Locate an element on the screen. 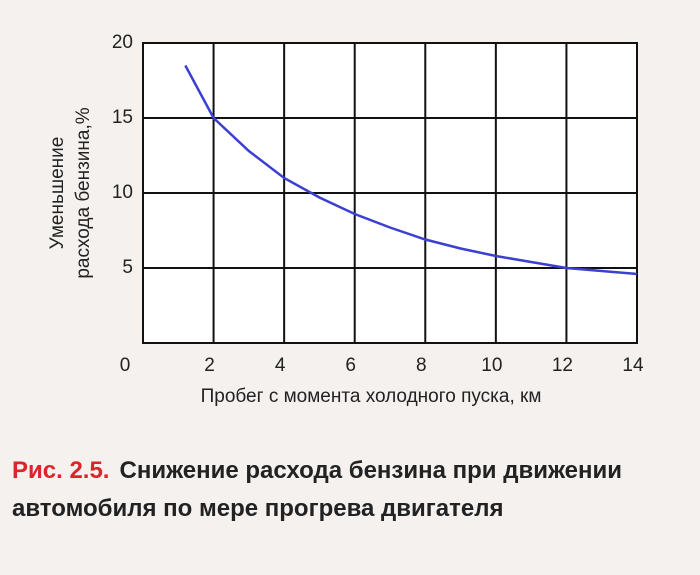 The width and height of the screenshot is (700, 575). y-axis-label: Уменьшение is located at coordinates (57, 193).